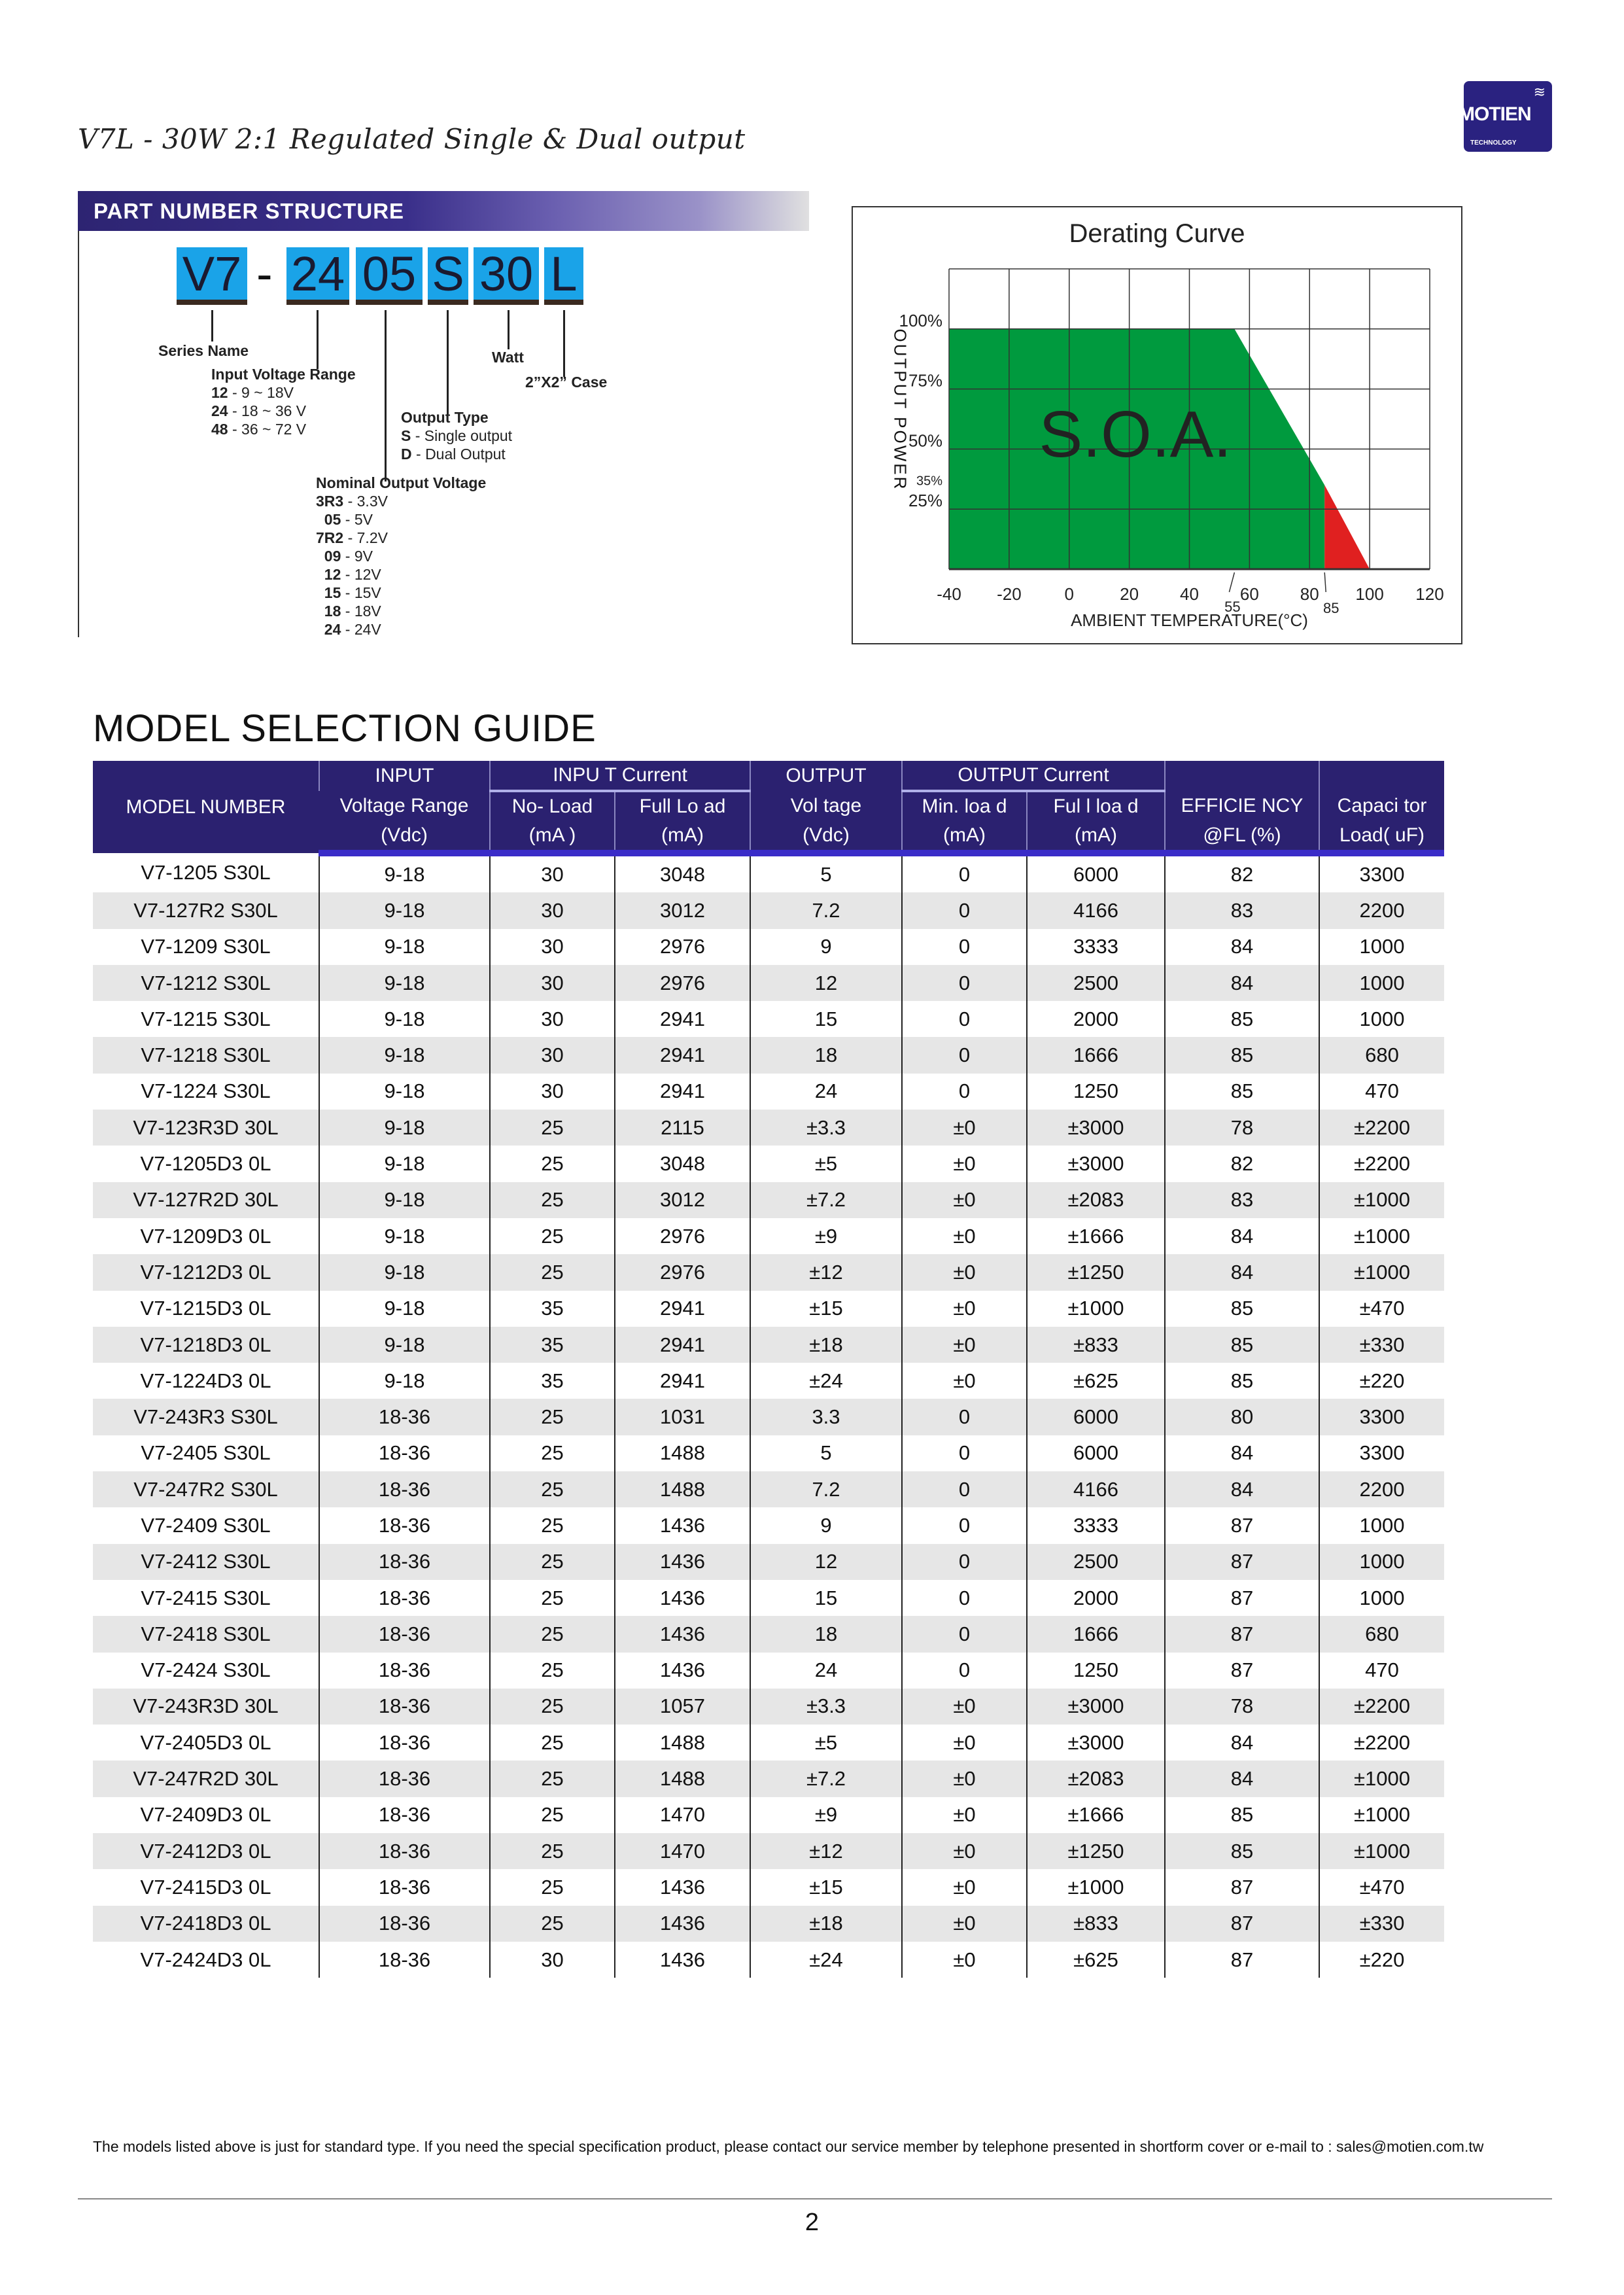 This screenshot has height=2295, width=1624. What do you see at coordinates (682, 1200) in the screenshot?
I see `table-cell: 3012` at bounding box center [682, 1200].